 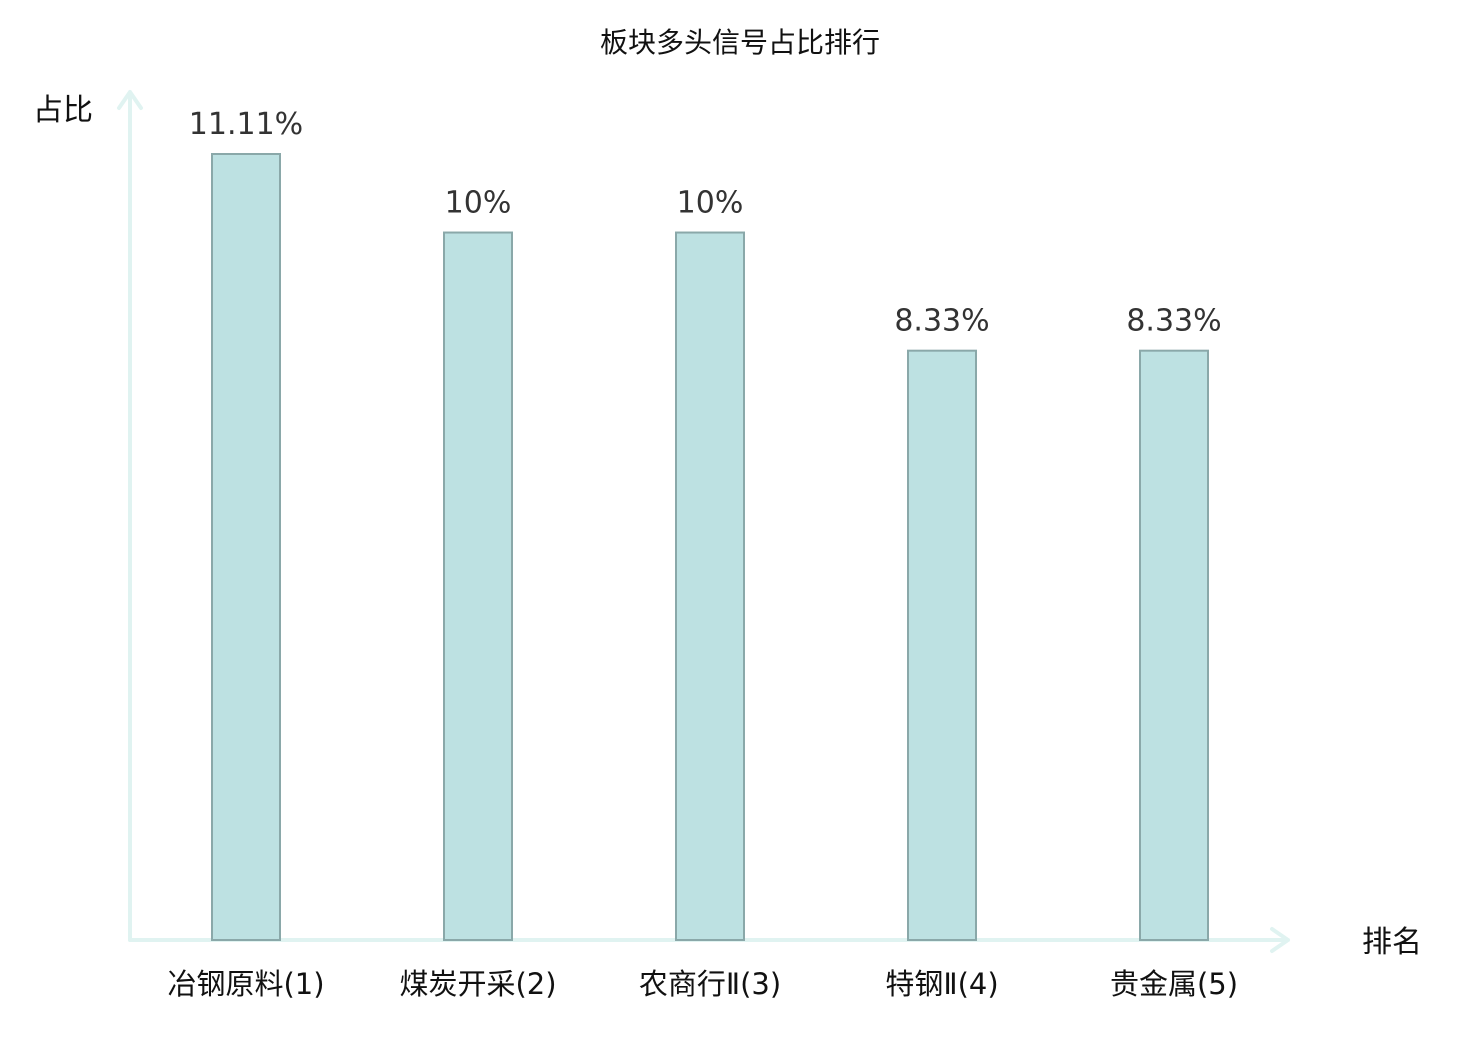 I want to click on chart-title: 板块多头信号占比排行, so click(x=740, y=42).